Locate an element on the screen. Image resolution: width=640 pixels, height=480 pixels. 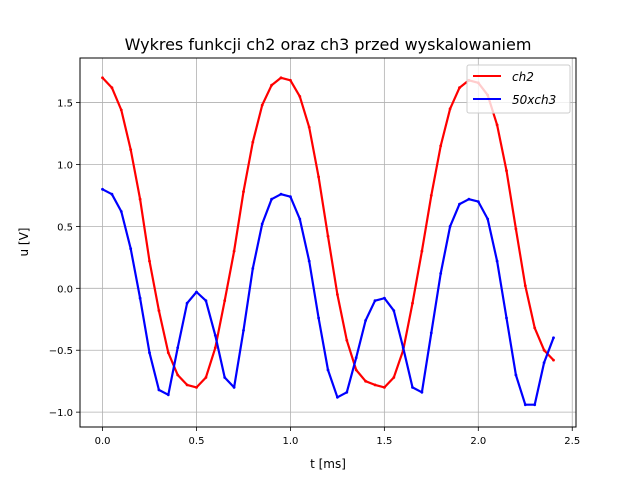
y-tick-label: −1.0 is located at coordinates (61, 413).